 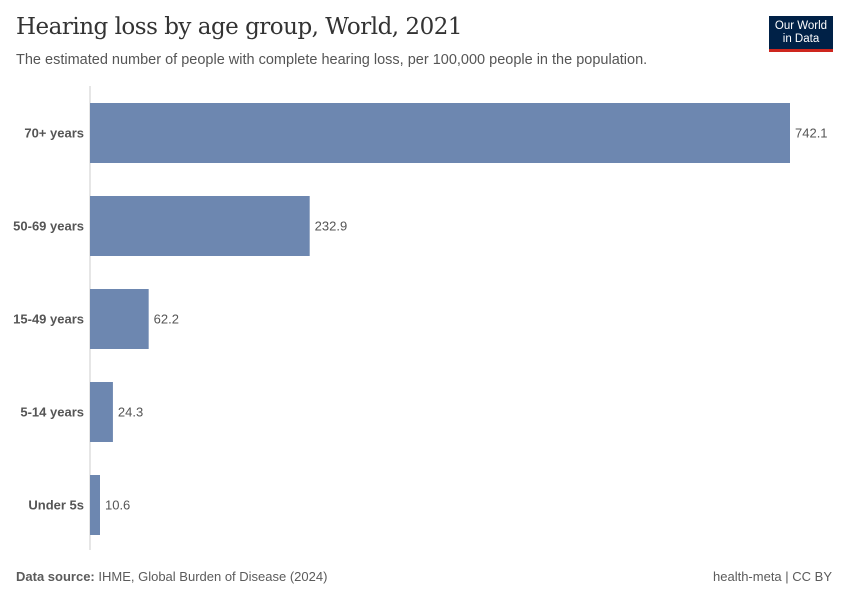 What do you see at coordinates (48, 319) in the screenshot?
I see `category-label: 15-49 years` at bounding box center [48, 319].